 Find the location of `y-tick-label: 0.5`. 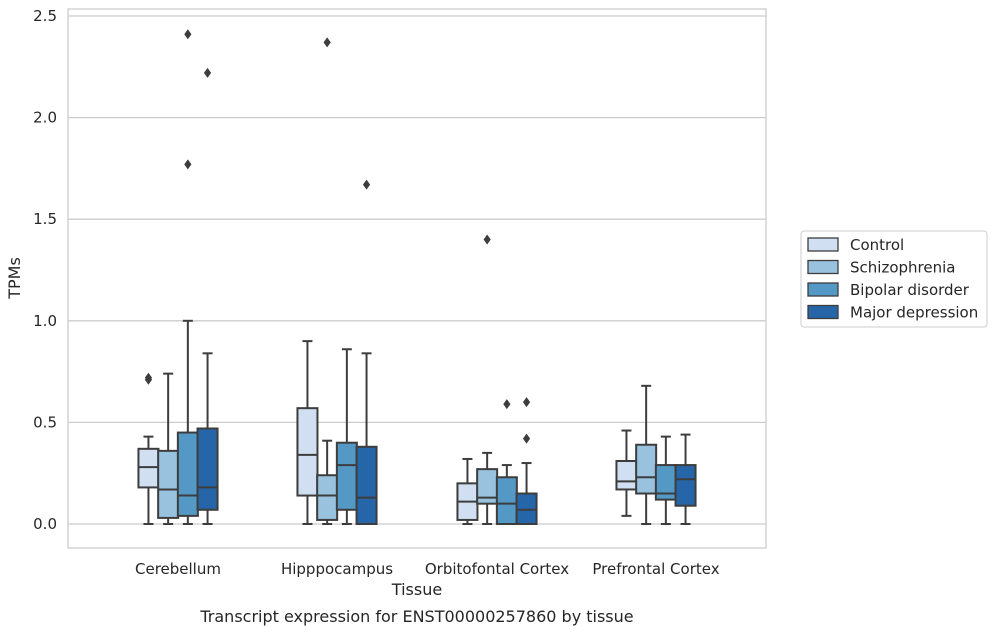

y-tick-label: 0.5 is located at coordinates (45, 422).